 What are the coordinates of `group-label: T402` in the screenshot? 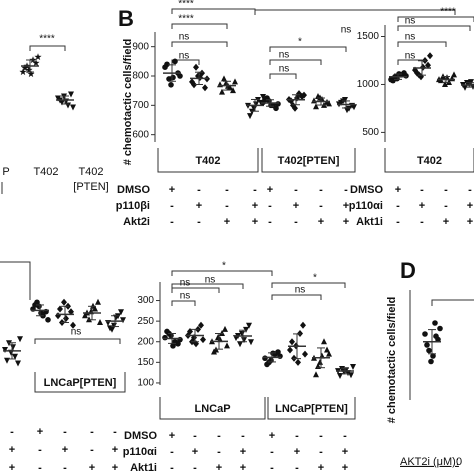 It's located at (207, 161).